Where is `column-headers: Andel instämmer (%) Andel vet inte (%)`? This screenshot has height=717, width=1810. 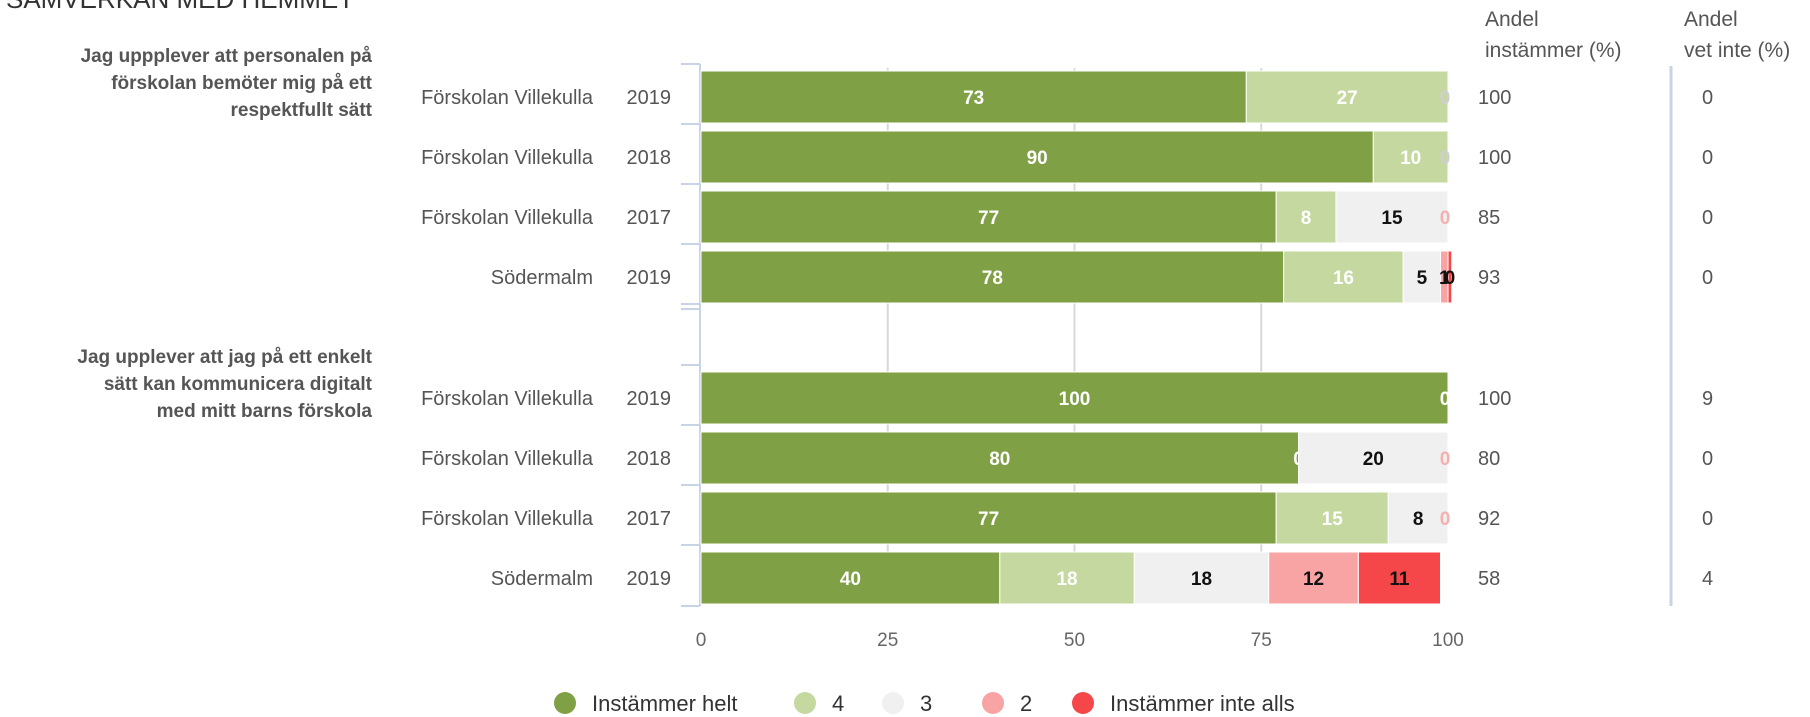
column-headers: Andel instämmer (%) Andel vet inte (%) is located at coordinates (1637, 35).